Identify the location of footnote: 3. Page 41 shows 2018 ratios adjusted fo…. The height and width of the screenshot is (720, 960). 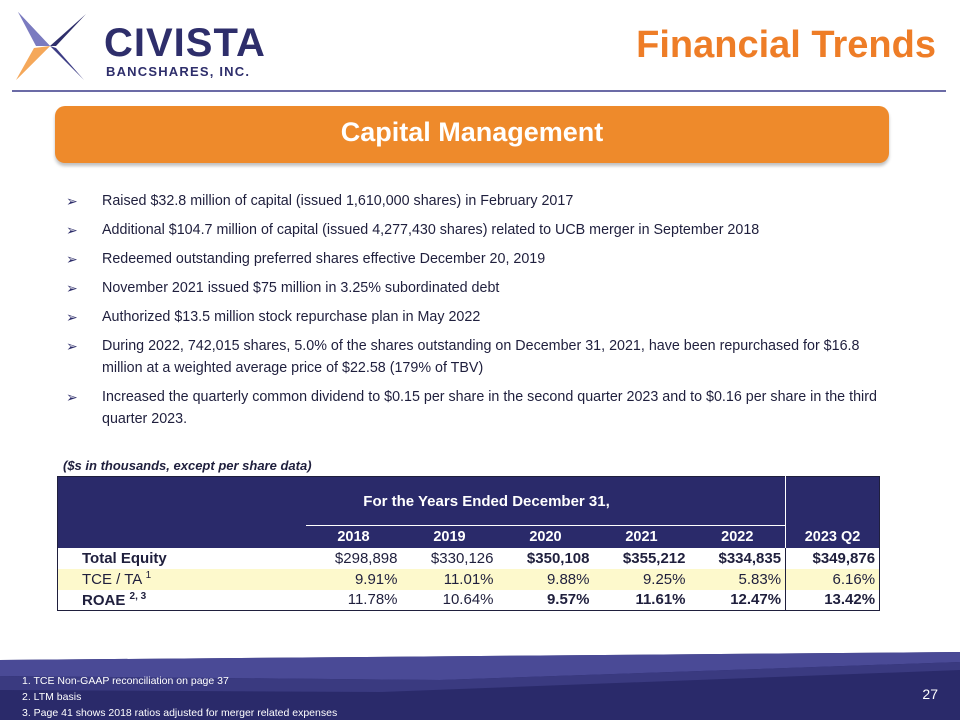
(180, 713).